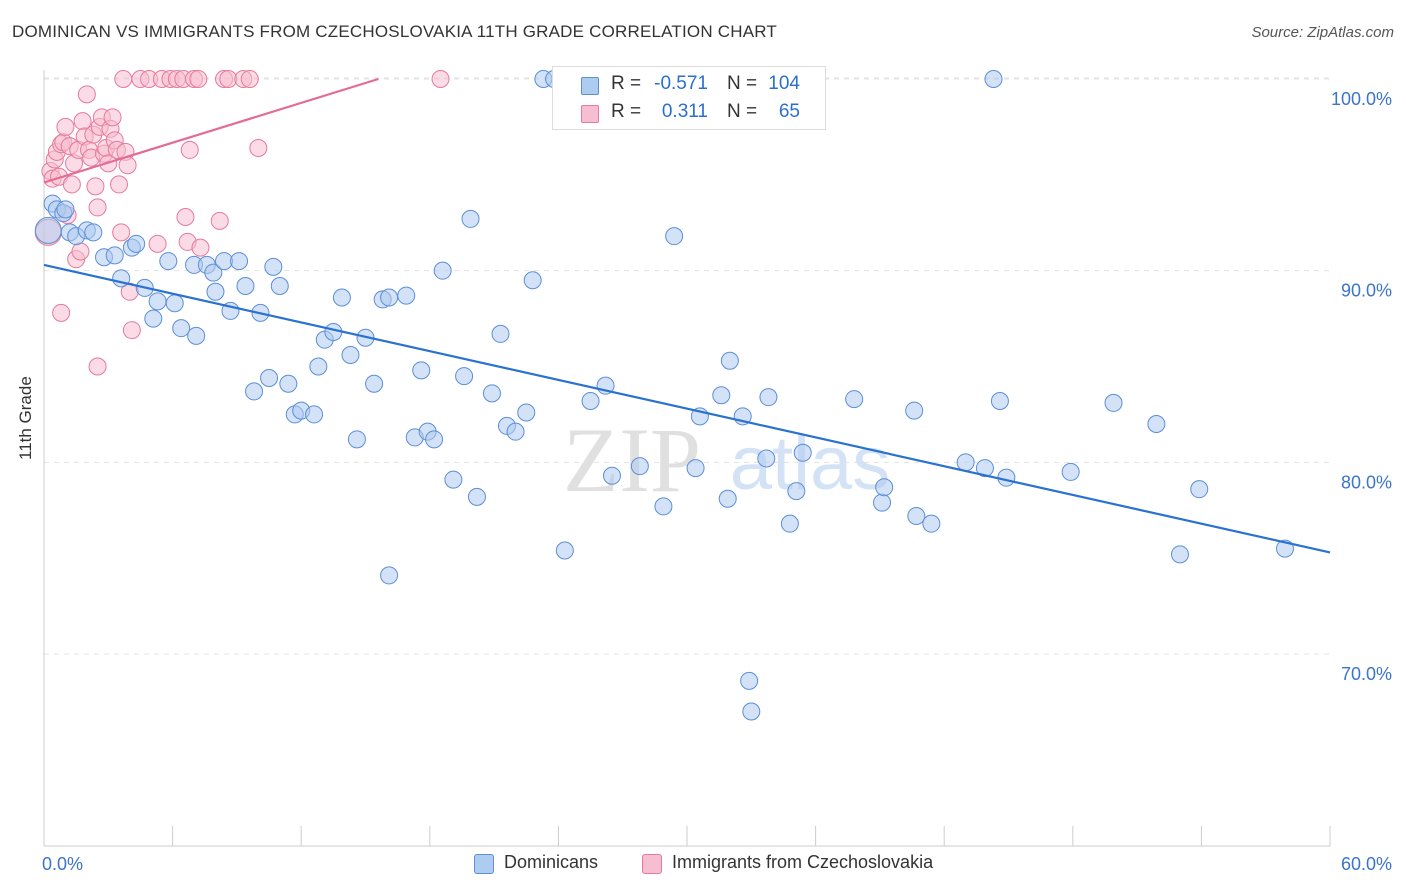  What do you see at coordinates (551, 862) in the screenshot?
I see `legend-label: Dominicans` at bounding box center [551, 862].